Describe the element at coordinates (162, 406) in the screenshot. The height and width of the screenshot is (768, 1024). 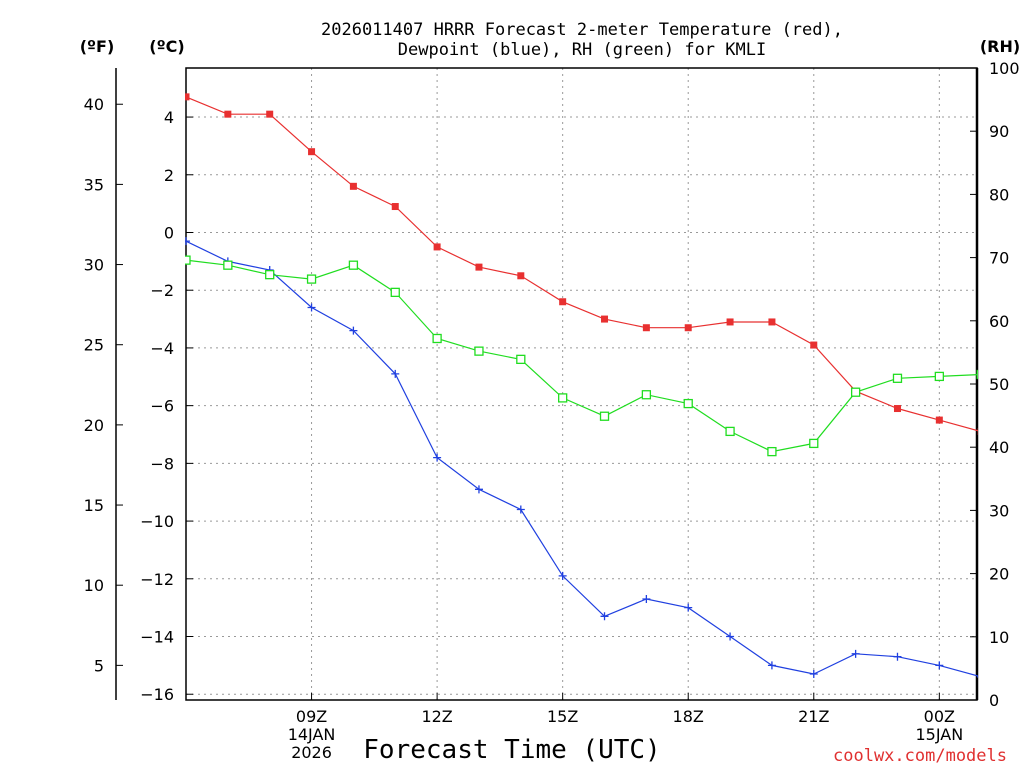
I see `celsius-tick-label: −6` at that location.